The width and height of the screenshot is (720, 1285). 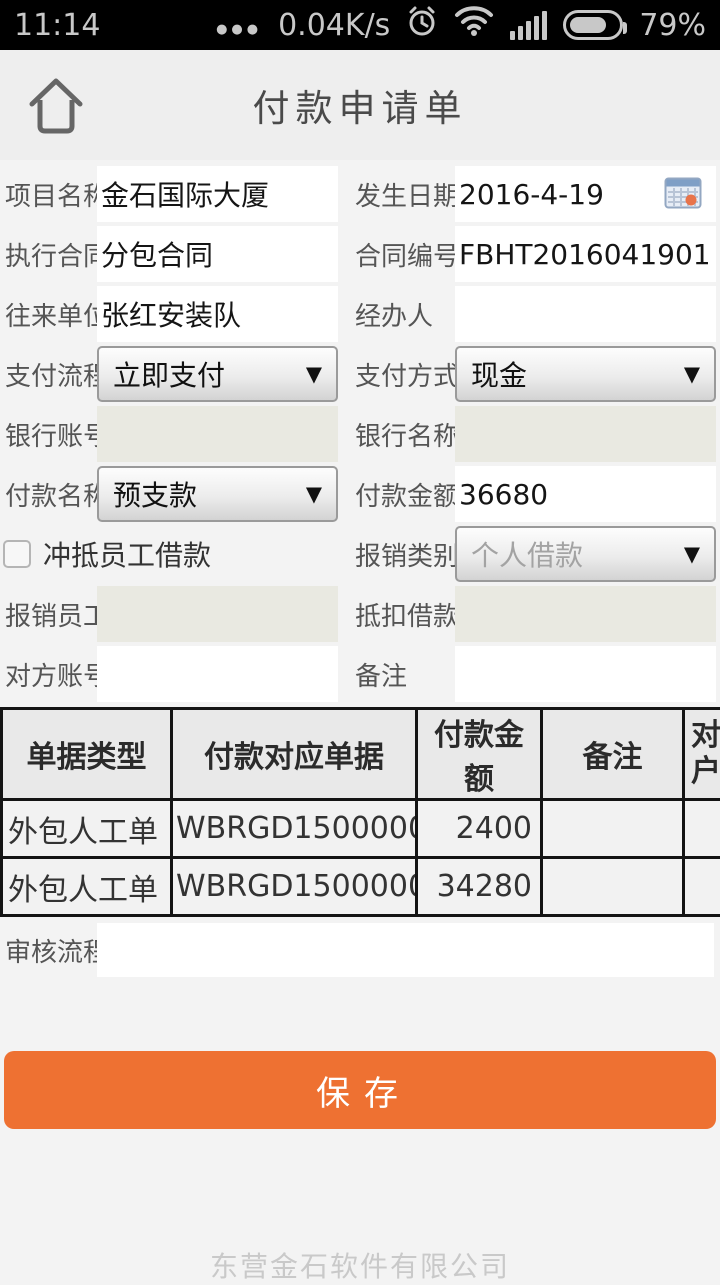 I want to click on pay-method-label: 支付方式, so click(x=396, y=374).